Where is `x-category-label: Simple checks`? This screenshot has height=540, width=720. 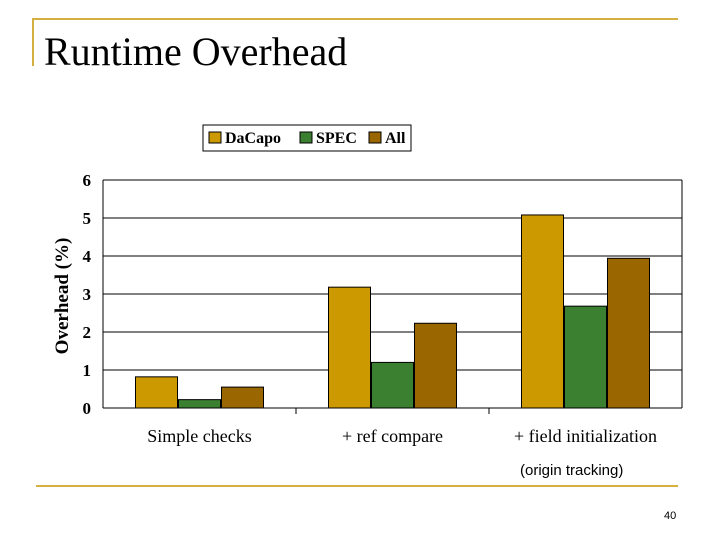
x-category-label: Simple checks is located at coordinates (199, 436).